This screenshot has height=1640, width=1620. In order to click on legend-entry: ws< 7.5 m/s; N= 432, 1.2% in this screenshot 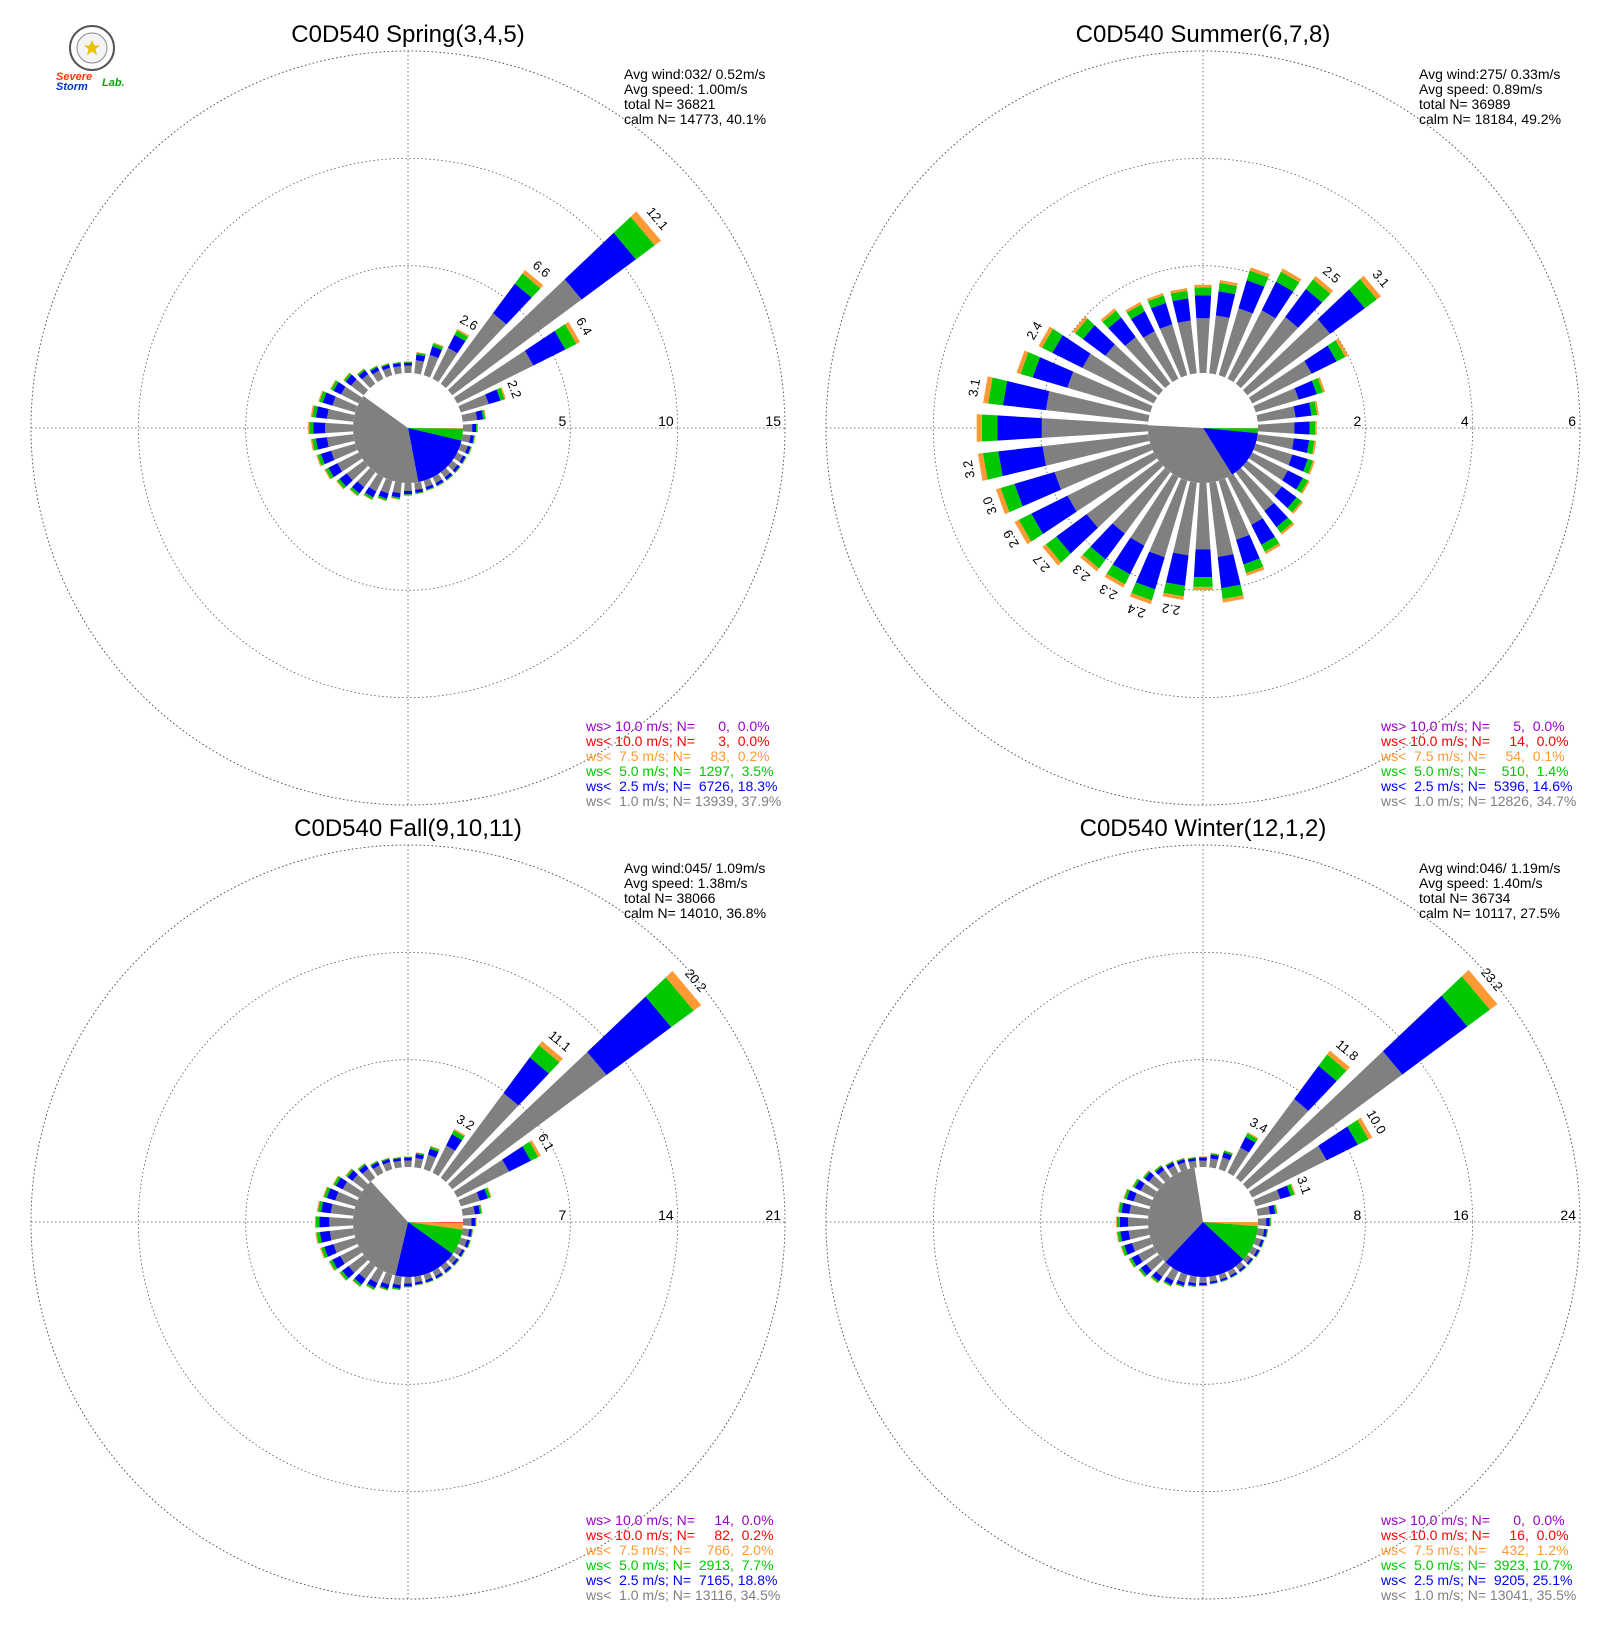, I will do `click(1474, 1550)`.